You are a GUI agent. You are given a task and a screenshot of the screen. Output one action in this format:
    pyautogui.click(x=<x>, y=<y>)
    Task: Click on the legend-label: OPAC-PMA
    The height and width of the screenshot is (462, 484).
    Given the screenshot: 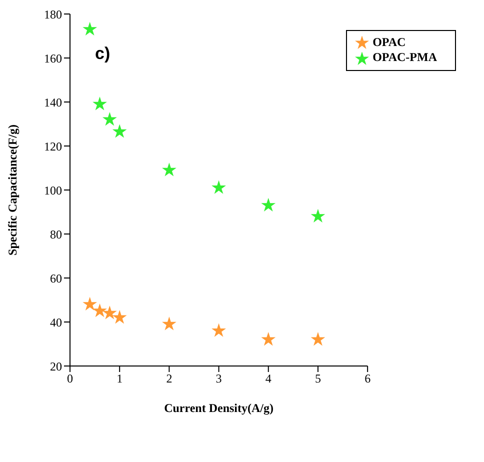 What is the action you would take?
    pyautogui.click(x=404, y=57)
    